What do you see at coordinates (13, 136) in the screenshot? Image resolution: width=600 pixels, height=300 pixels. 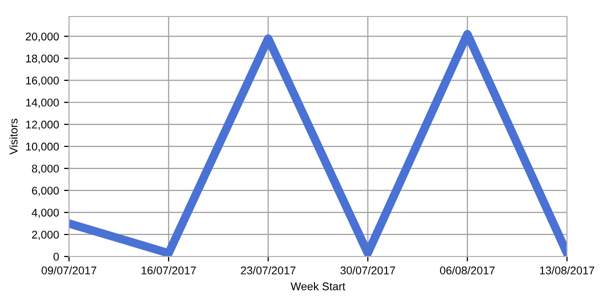 I see `y-axis-title: Visitors` at bounding box center [13, 136].